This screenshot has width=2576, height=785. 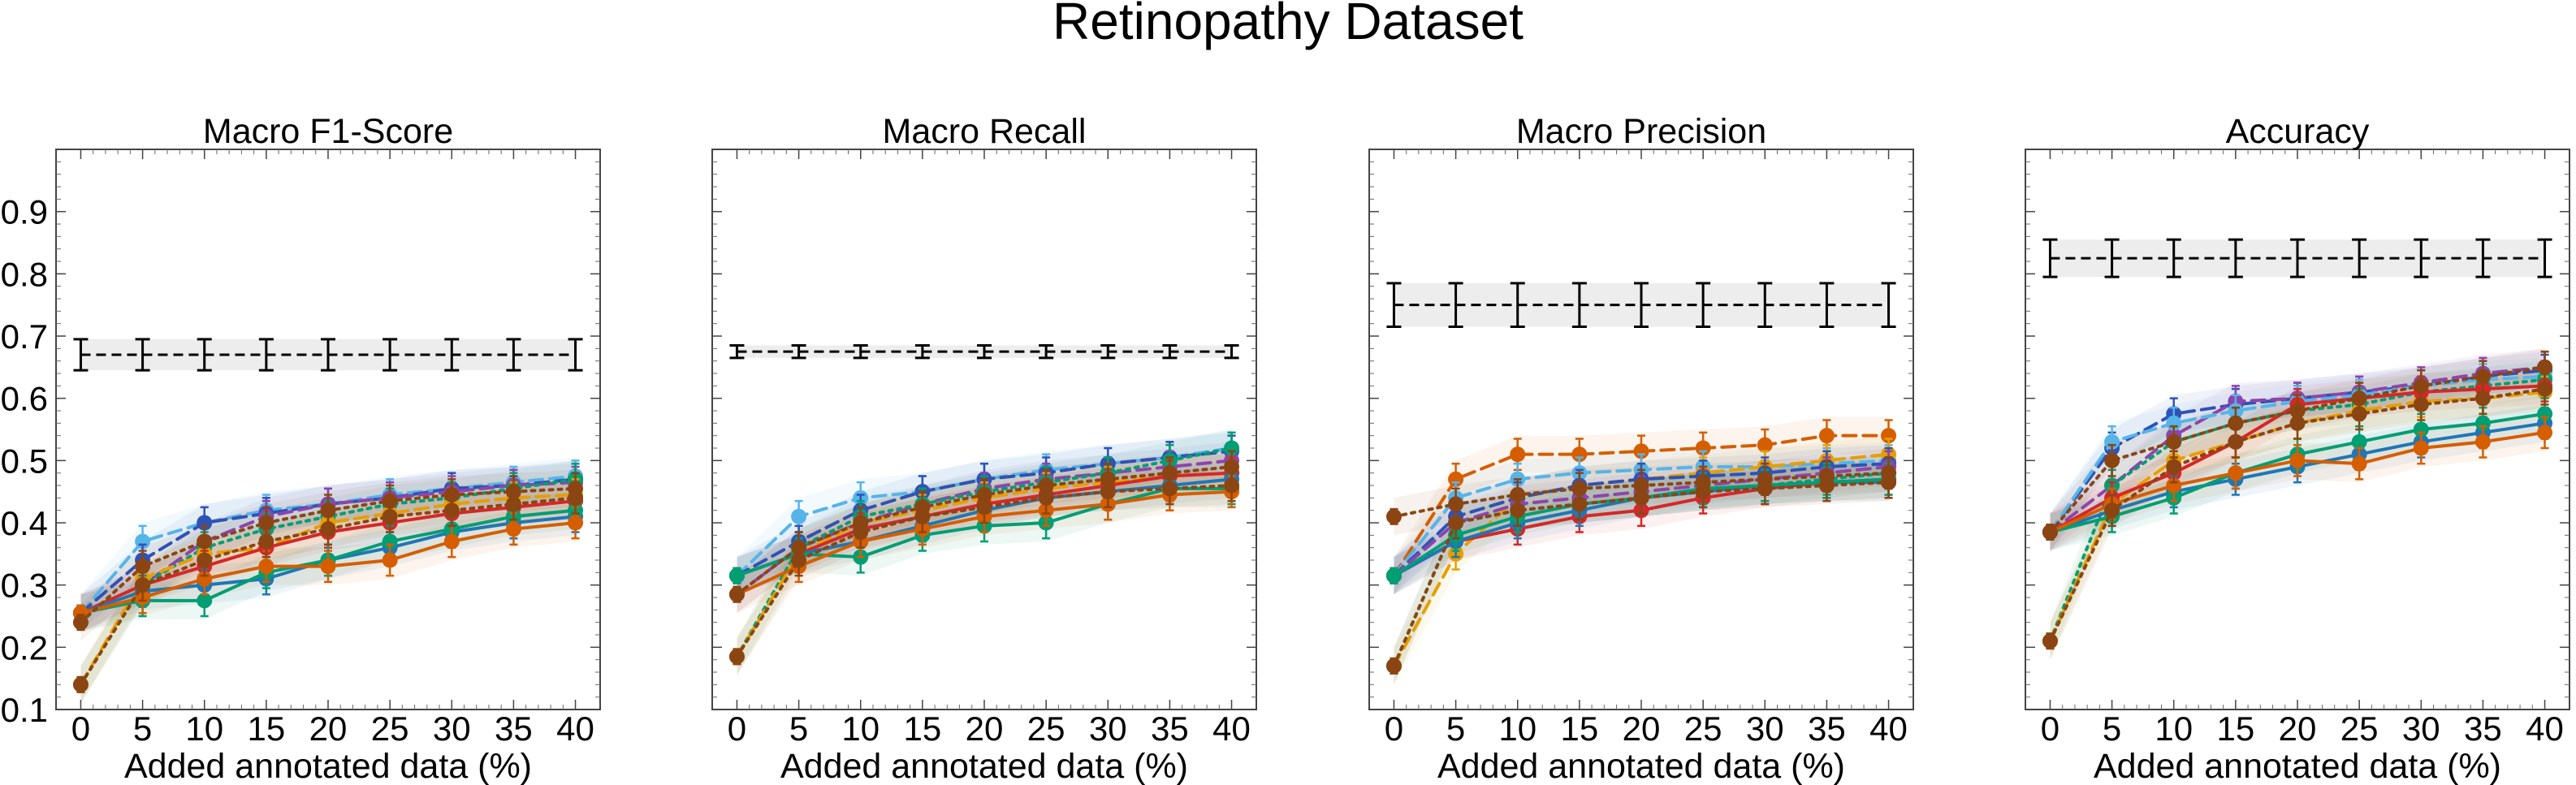 I want to click on y-tick-label: 0.5, so click(x=25, y=461).